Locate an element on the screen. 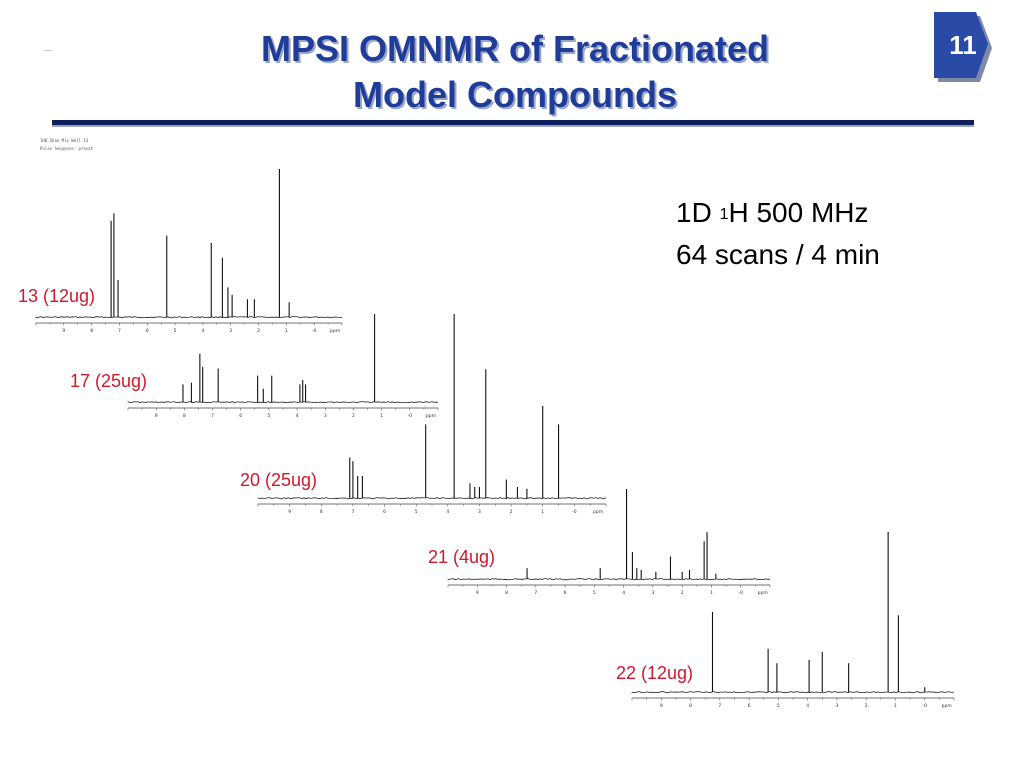 The image size is (1024, 768). spectrum-header-line-1: 1H0 Shao Mix Well 13 is located at coordinates (64, 140).